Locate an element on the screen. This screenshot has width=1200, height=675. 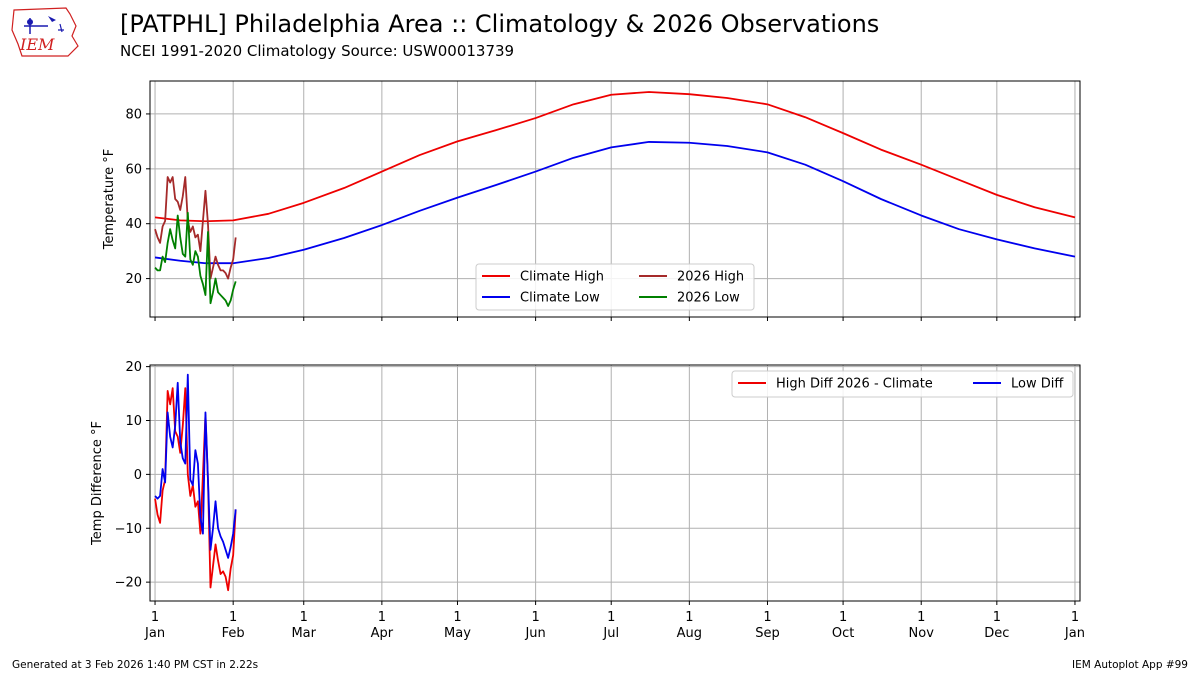
x-tick-month-label: Jun is located at coordinates (534, 633).